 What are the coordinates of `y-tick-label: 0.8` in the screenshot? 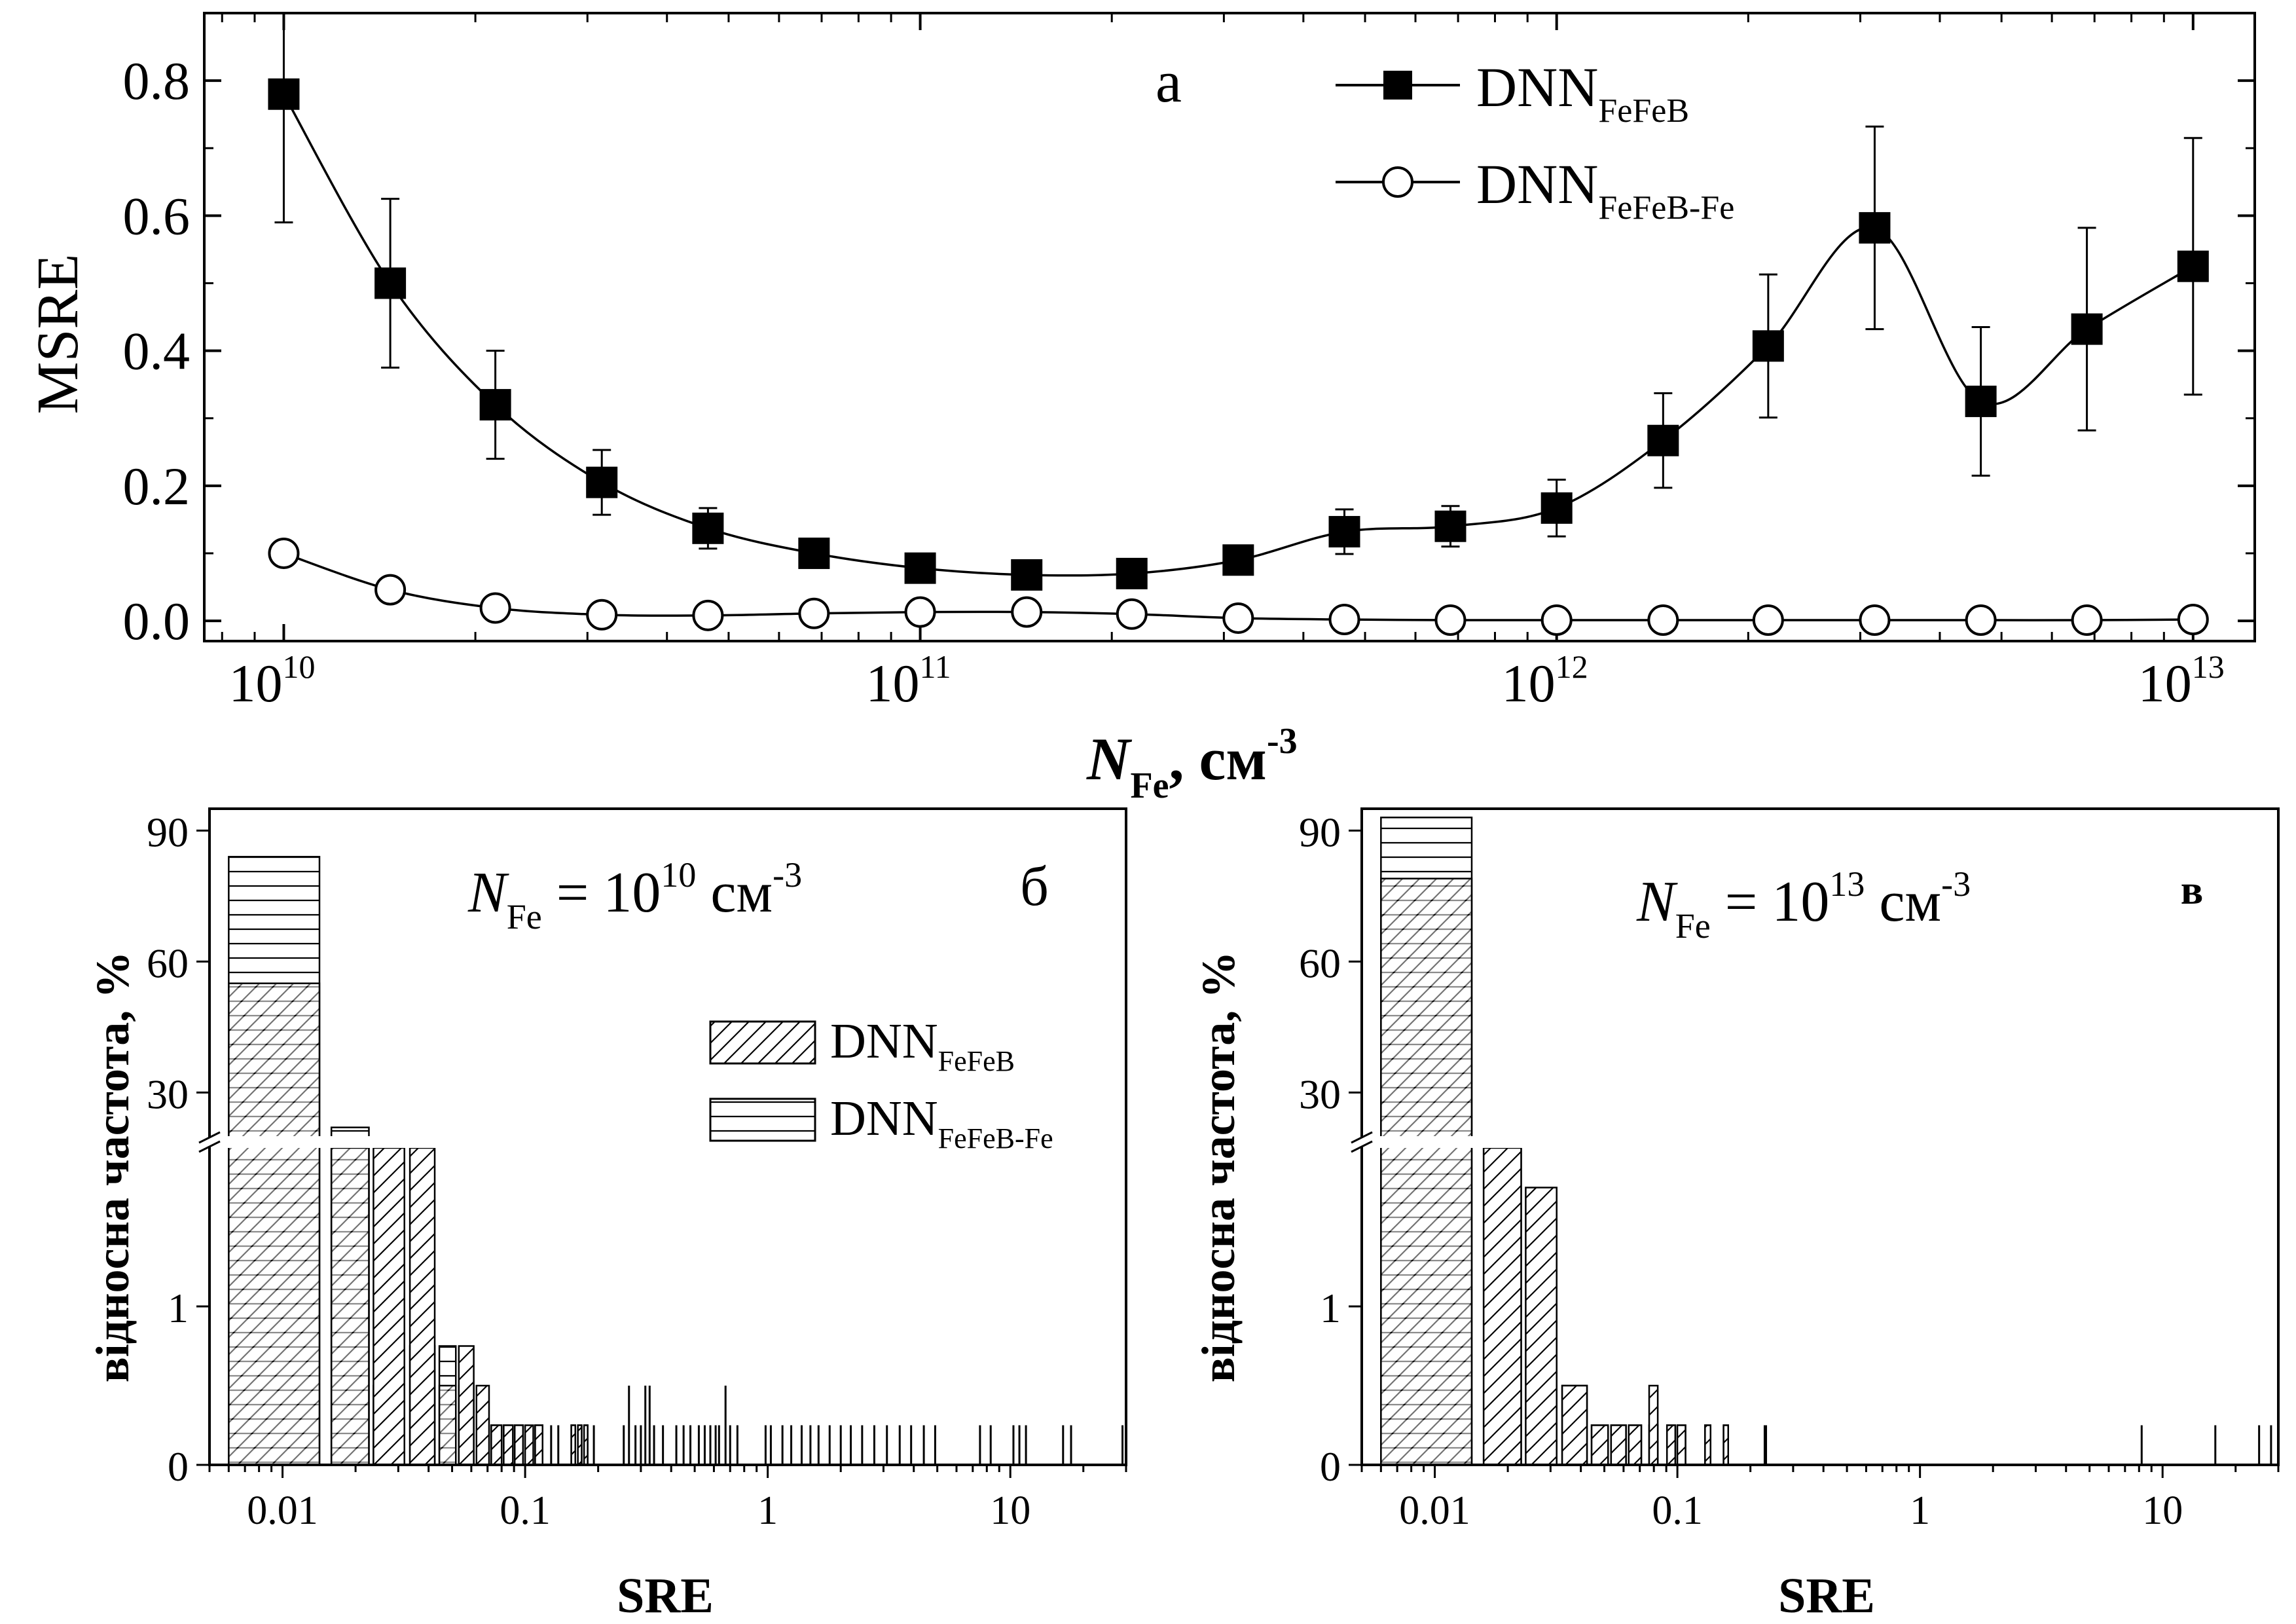 It's located at (157, 81).